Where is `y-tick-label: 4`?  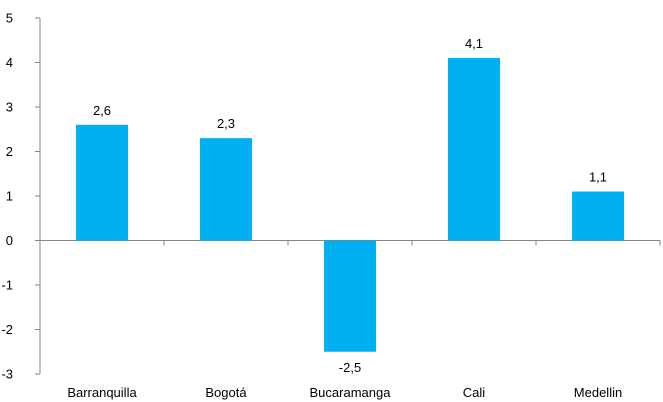 y-tick-label: 4 is located at coordinates (9, 62).